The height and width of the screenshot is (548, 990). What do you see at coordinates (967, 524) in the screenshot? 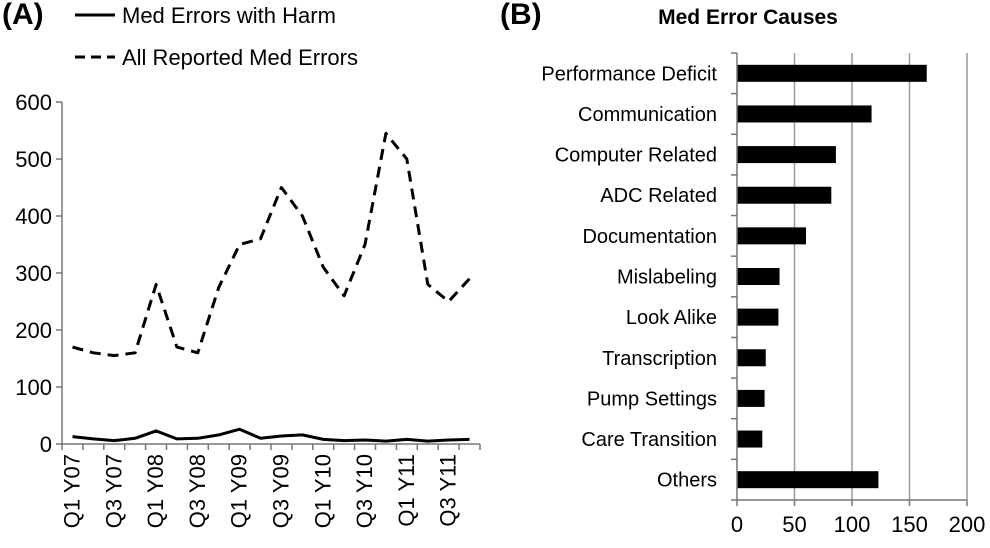
I see `x-tick-label: 200` at bounding box center [967, 524].